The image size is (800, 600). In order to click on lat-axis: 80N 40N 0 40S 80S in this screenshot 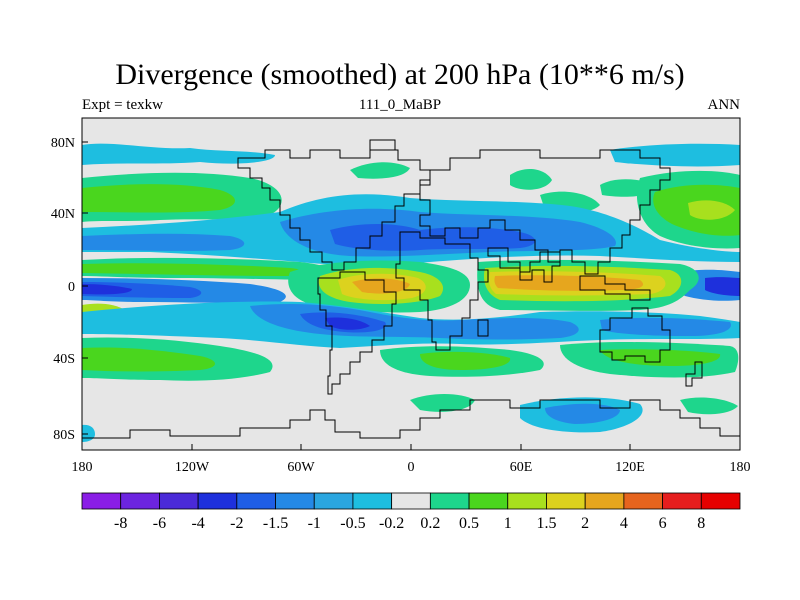, I will do `click(69, 289)`.